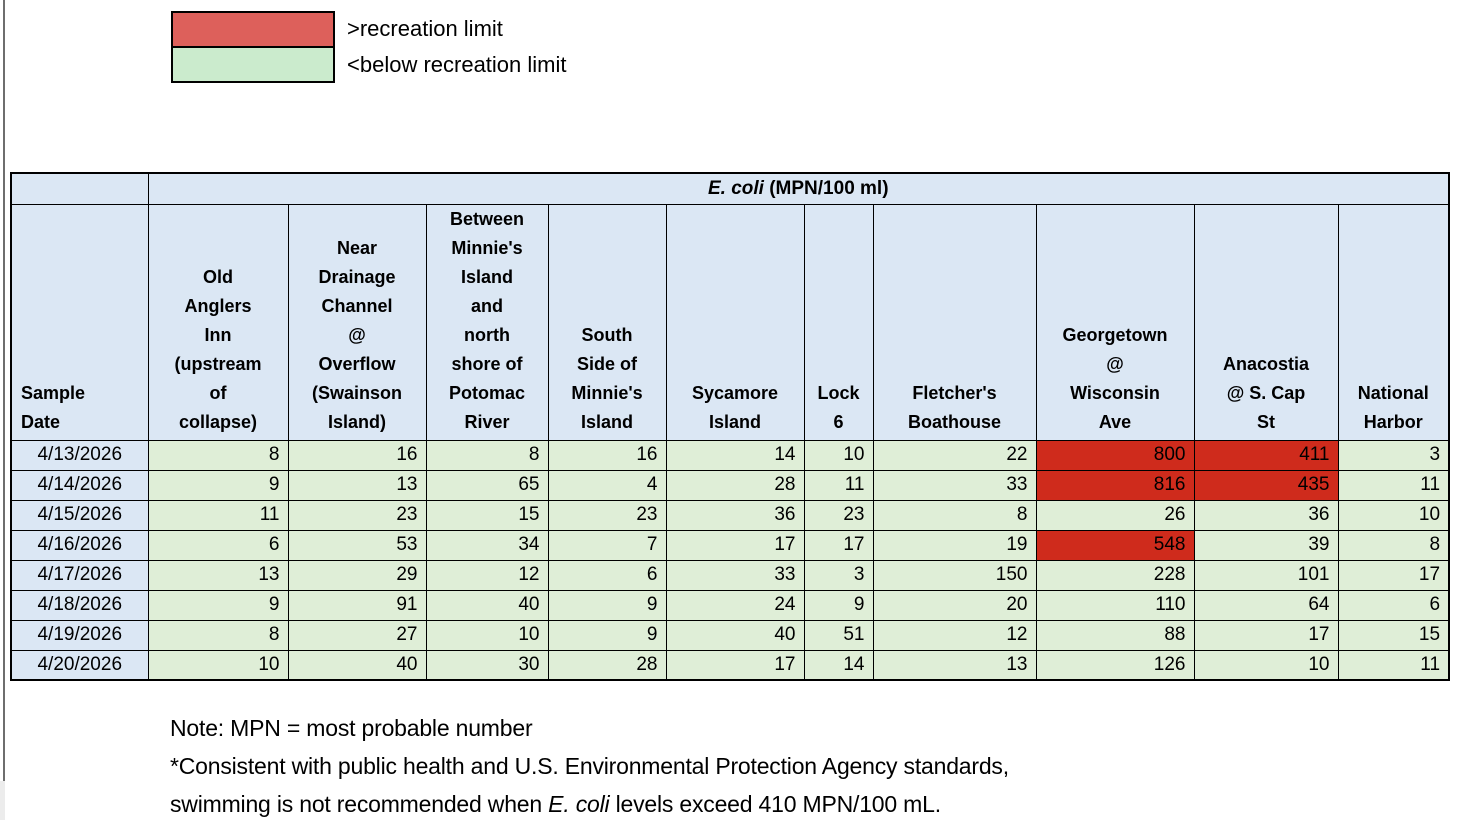  What do you see at coordinates (1115, 635) in the screenshot?
I see `value-cell-below-limit: 88` at bounding box center [1115, 635].